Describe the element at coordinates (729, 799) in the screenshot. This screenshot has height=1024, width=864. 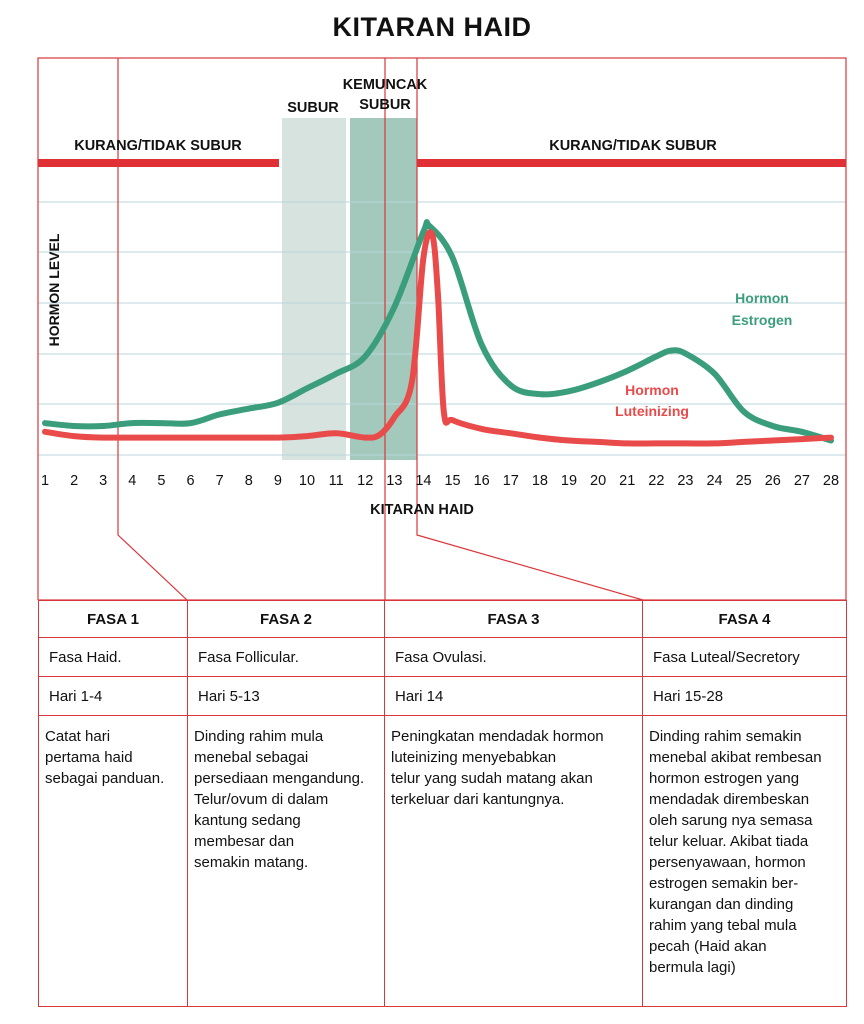
I see `desc-line: mendadak dirembeskan` at that location.